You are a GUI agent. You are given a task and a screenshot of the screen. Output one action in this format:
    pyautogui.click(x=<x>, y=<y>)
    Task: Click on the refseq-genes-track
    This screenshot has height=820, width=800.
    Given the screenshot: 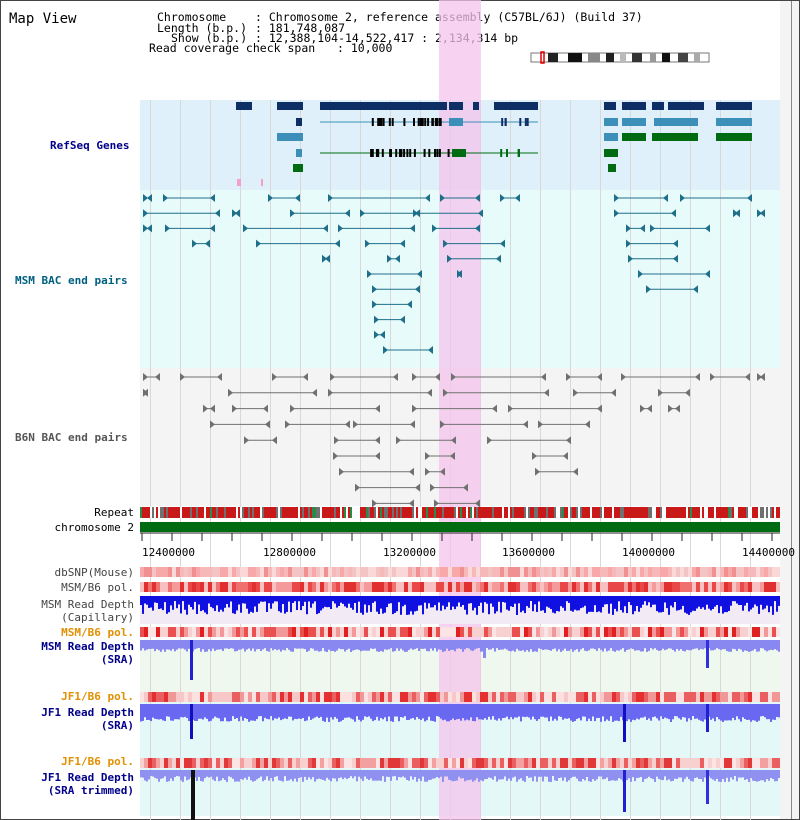 What is the action you would take?
    pyautogui.click(x=494, y=144)
    